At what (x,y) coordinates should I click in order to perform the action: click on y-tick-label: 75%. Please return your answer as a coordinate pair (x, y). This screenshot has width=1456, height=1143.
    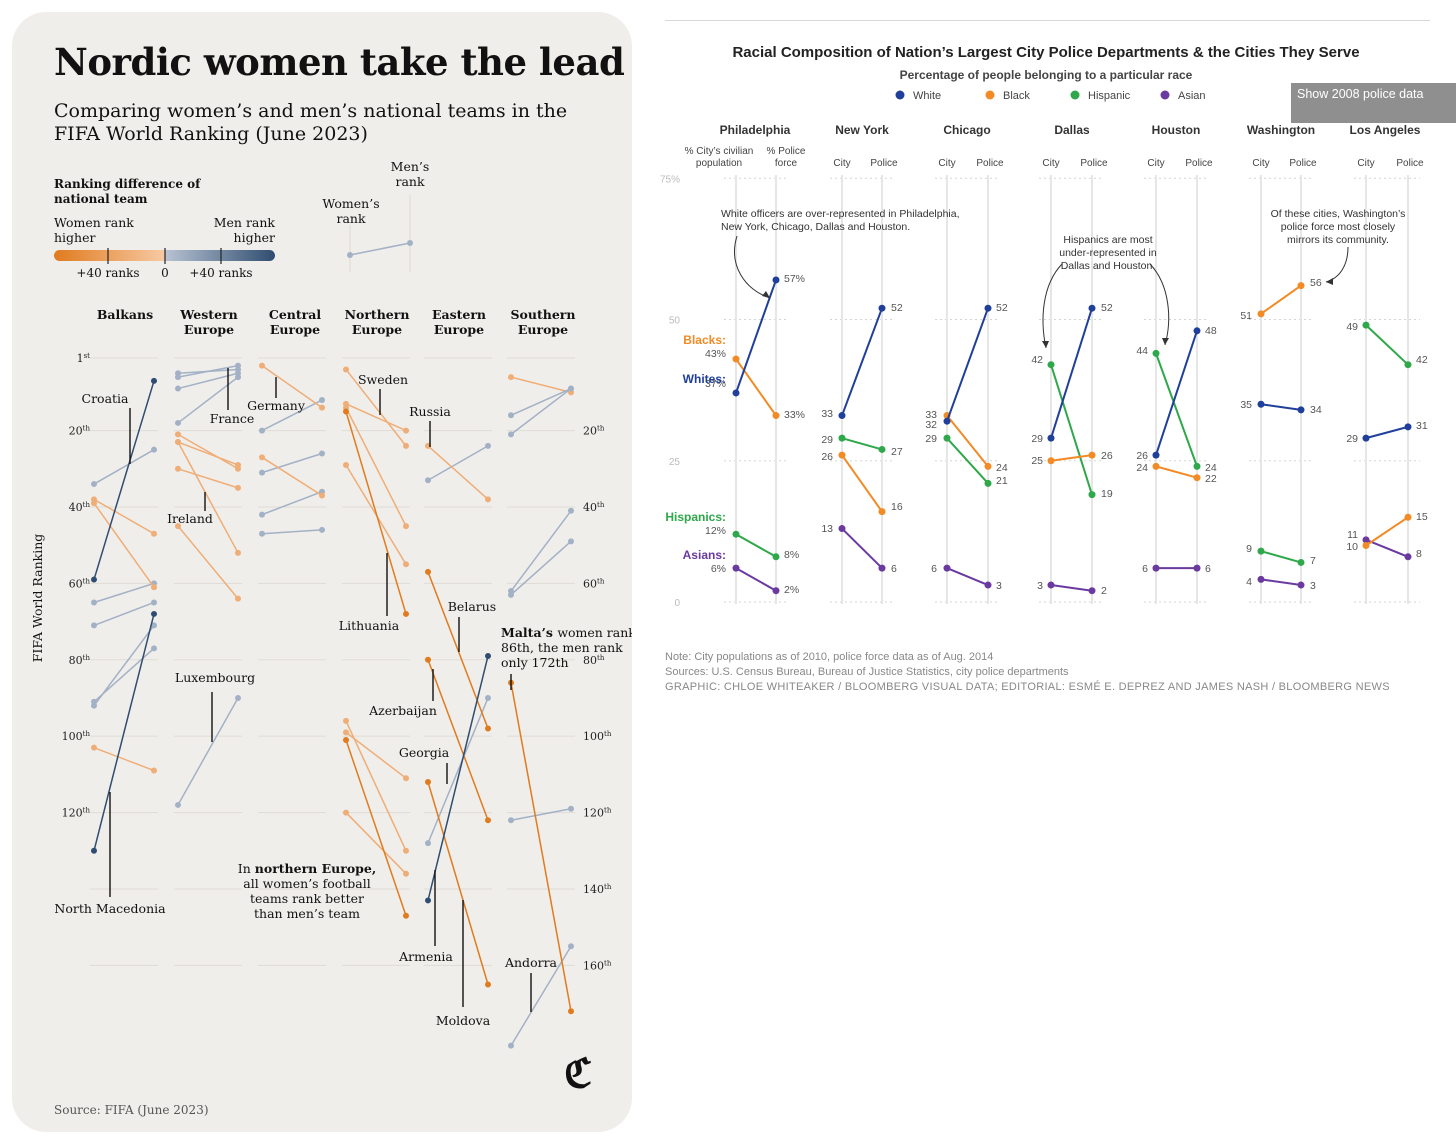
    Looking at the image, I should click on (670, 179).